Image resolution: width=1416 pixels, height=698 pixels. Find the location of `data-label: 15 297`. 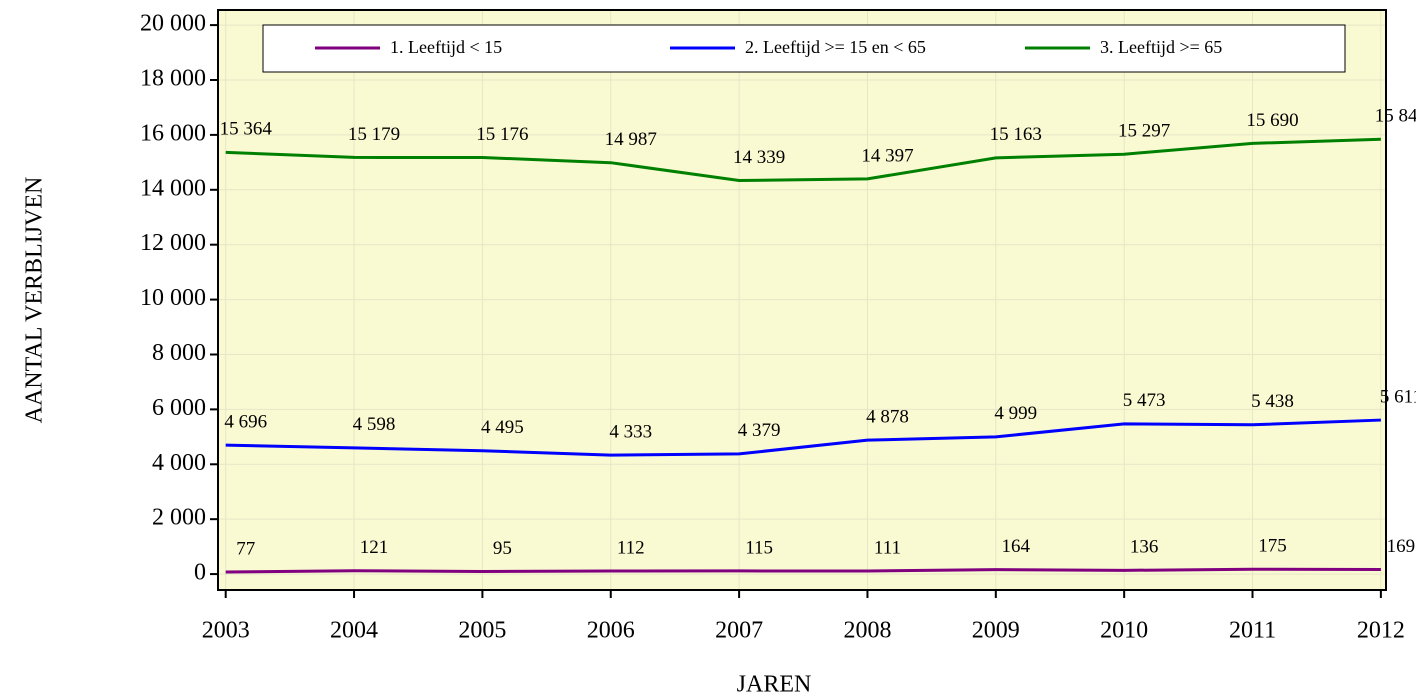

data-label: 15 297 is located at coordinates (1144, 131).